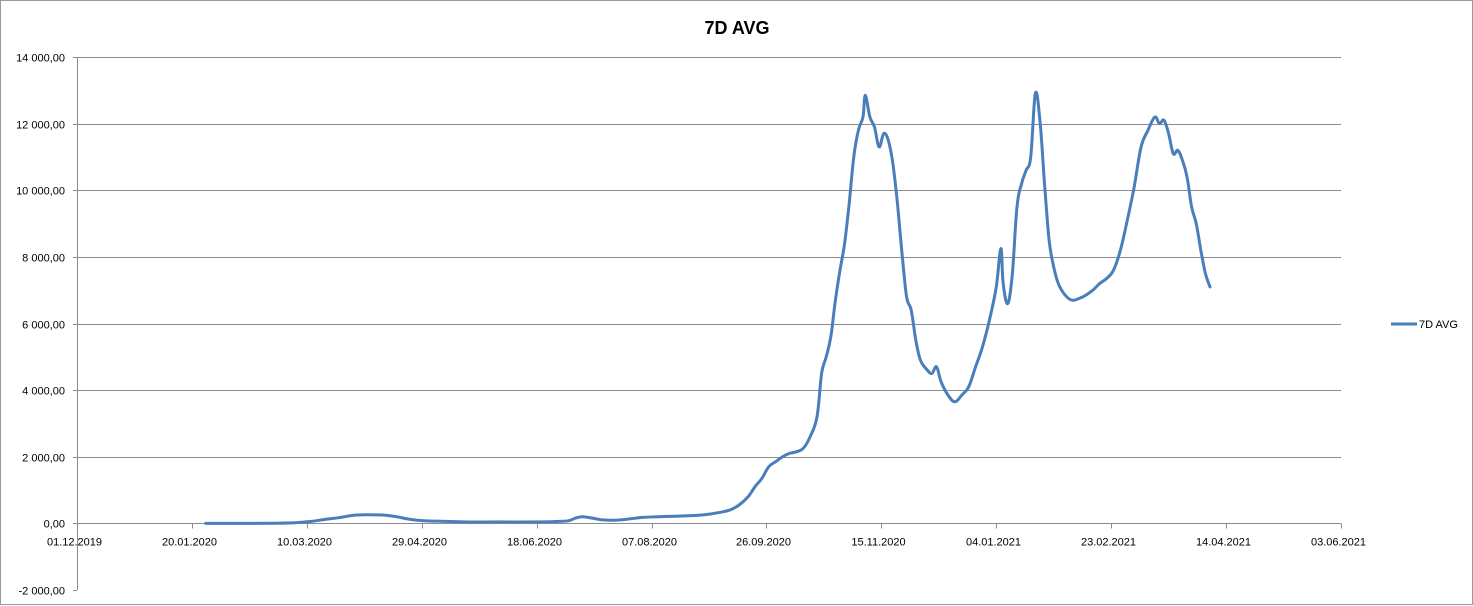 The height and width of the screenshot is (606, 1473). I want to click on x-tick-label: 03.06.2021, so click(1338, 543).